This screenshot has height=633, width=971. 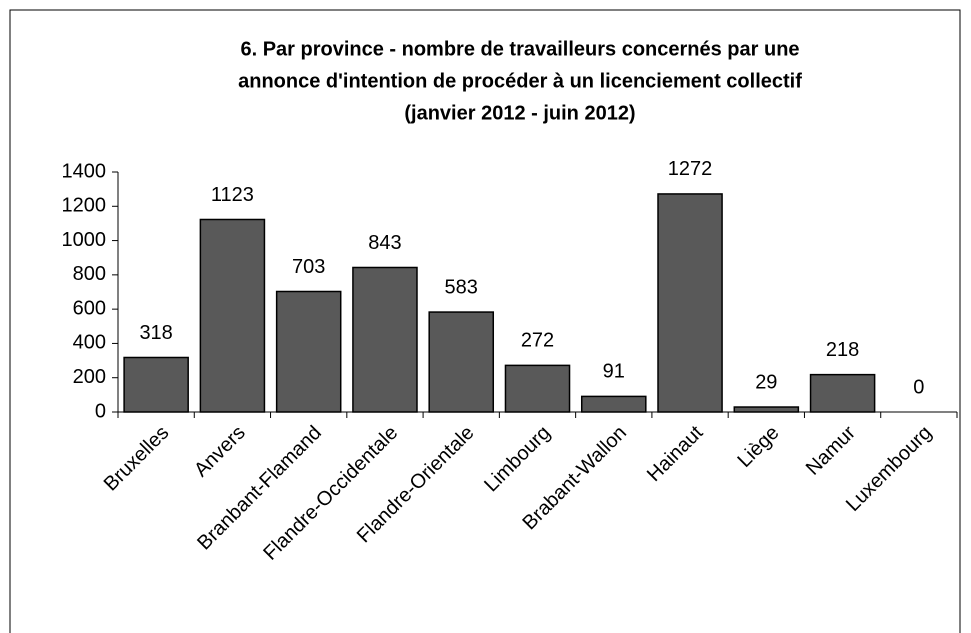 I want to click on y-tick-label: 0, so click(x=100, y=411).